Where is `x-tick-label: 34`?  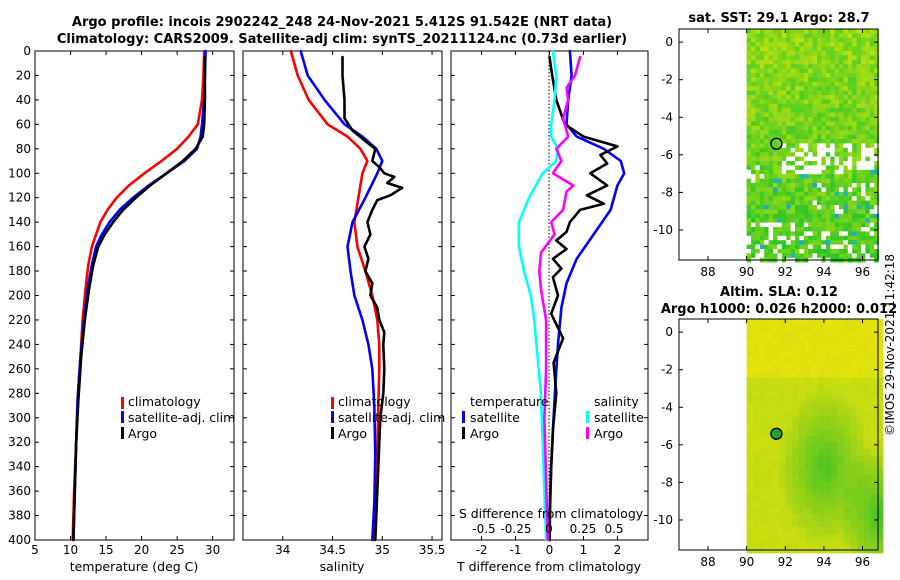
x-tick-label: 34 is located at coordinates (282, 550).